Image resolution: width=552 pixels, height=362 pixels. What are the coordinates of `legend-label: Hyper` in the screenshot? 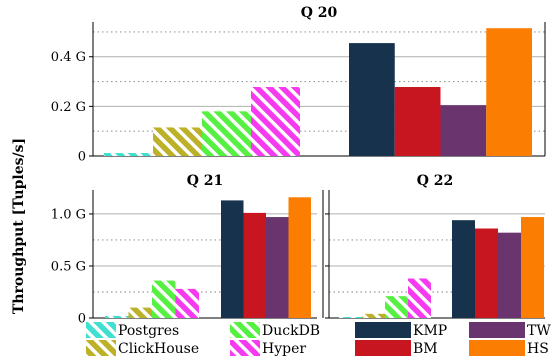 It's located at (284, 349).